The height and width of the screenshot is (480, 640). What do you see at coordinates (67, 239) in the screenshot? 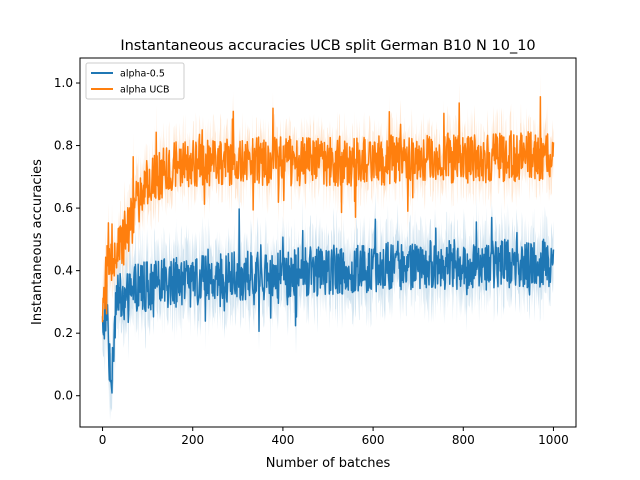
I see `y-axis-ticks: 0.0 0.2 0.4 0.6 0.8 1.0` at bounding box center [67, 239].